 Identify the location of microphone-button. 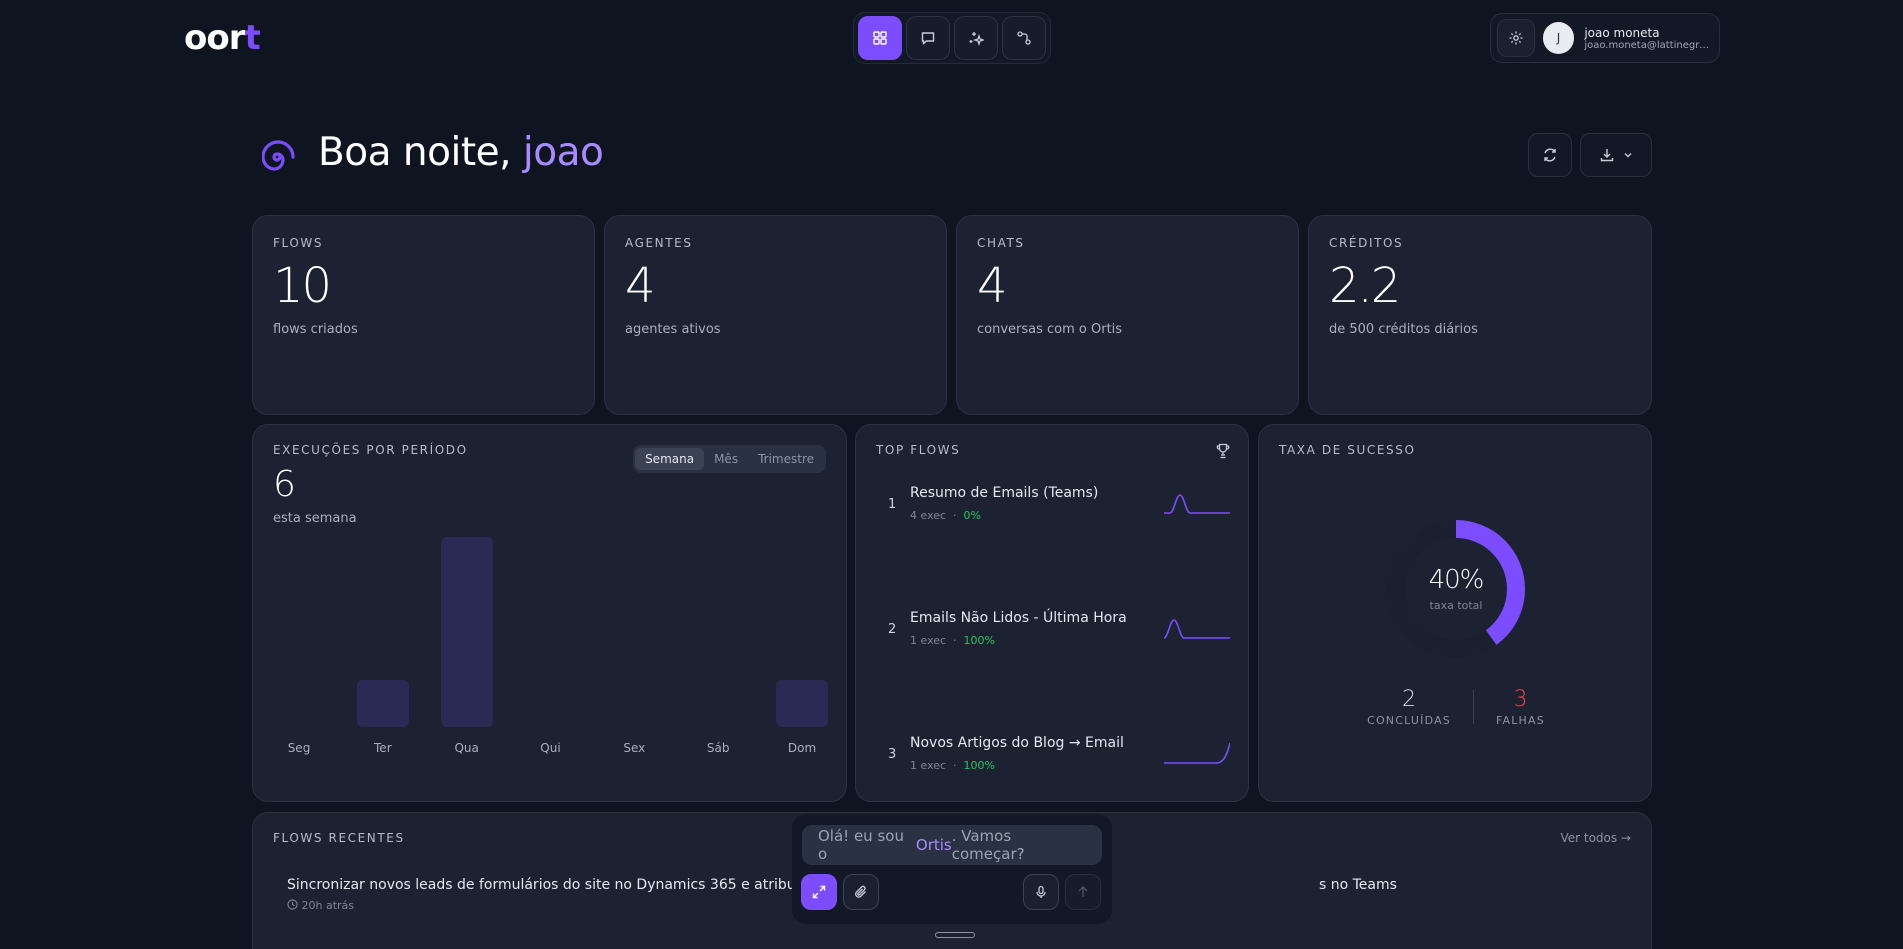
(1041, 892).